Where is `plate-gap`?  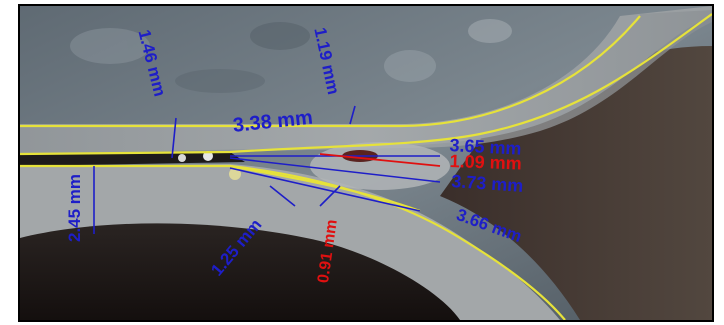
plate-gap is located at coordinates (132, 159).